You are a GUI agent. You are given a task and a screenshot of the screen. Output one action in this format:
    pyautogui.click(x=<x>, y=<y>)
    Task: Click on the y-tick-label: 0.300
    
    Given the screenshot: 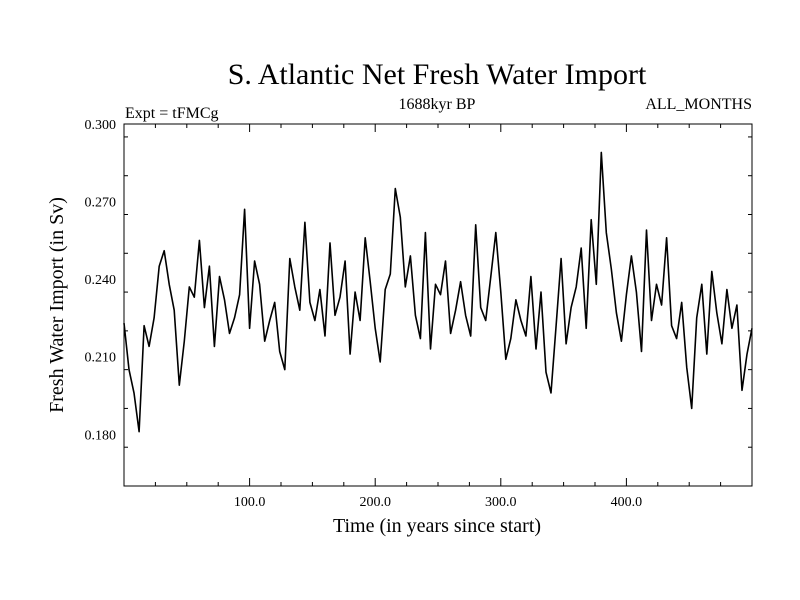 What is the action you would take?
    pyautogui.click(x=101, y=125)
    